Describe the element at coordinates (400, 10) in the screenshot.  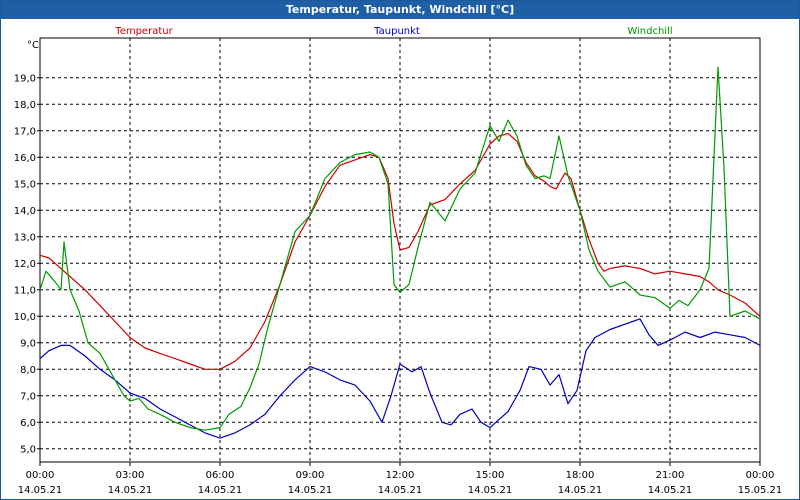
I see `chart-title: Temperatur, Taupunkt, Windchill [°C]` at that location.